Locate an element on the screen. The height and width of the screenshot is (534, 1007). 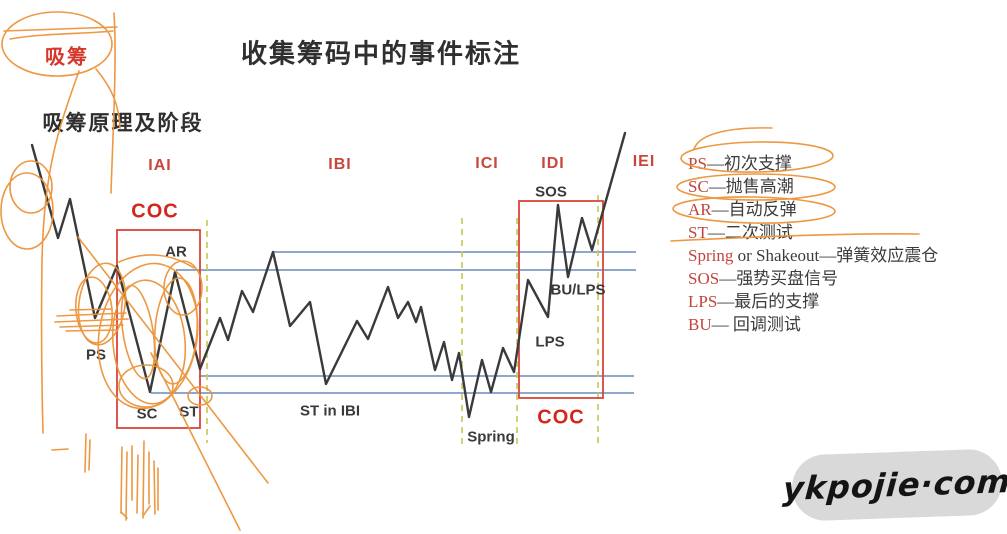
legend-abbr: AR is located at coordinates (700, 209).